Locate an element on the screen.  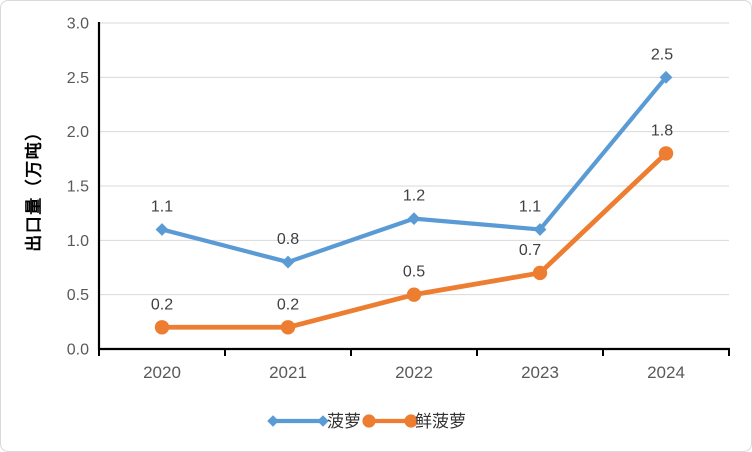
legend-item: 鲜菠萝 is located at coordinates (414, 421).